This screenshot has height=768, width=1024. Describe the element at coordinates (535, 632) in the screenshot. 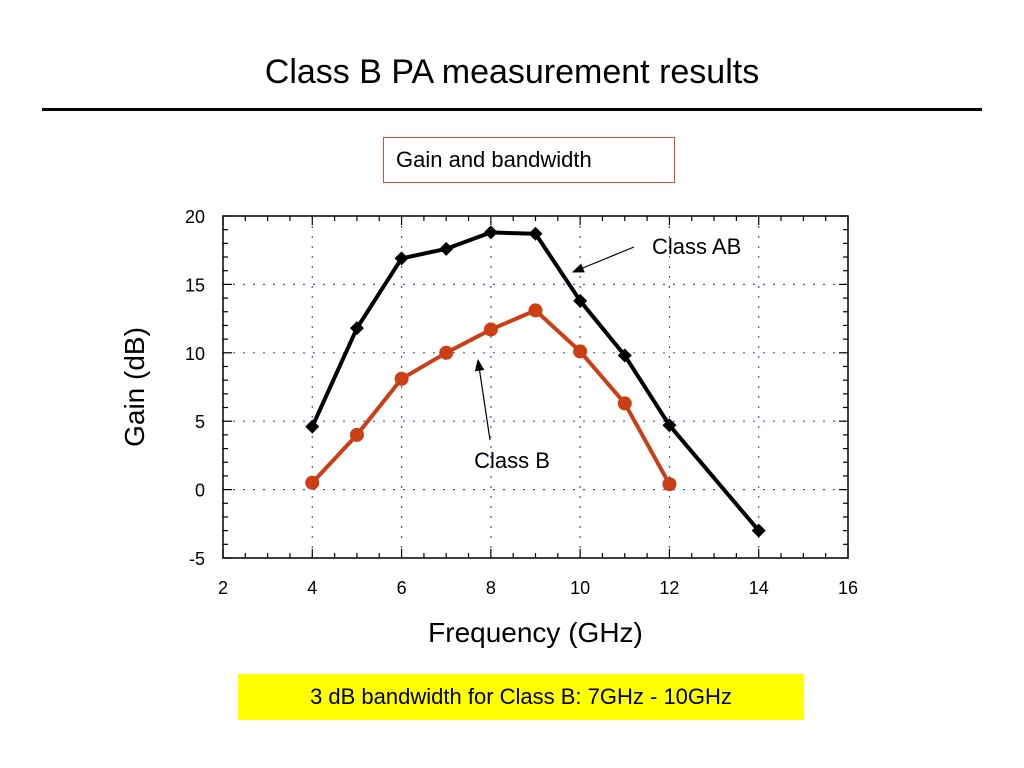

I see `x-axis-label: Frequency (GHz)` at that location.